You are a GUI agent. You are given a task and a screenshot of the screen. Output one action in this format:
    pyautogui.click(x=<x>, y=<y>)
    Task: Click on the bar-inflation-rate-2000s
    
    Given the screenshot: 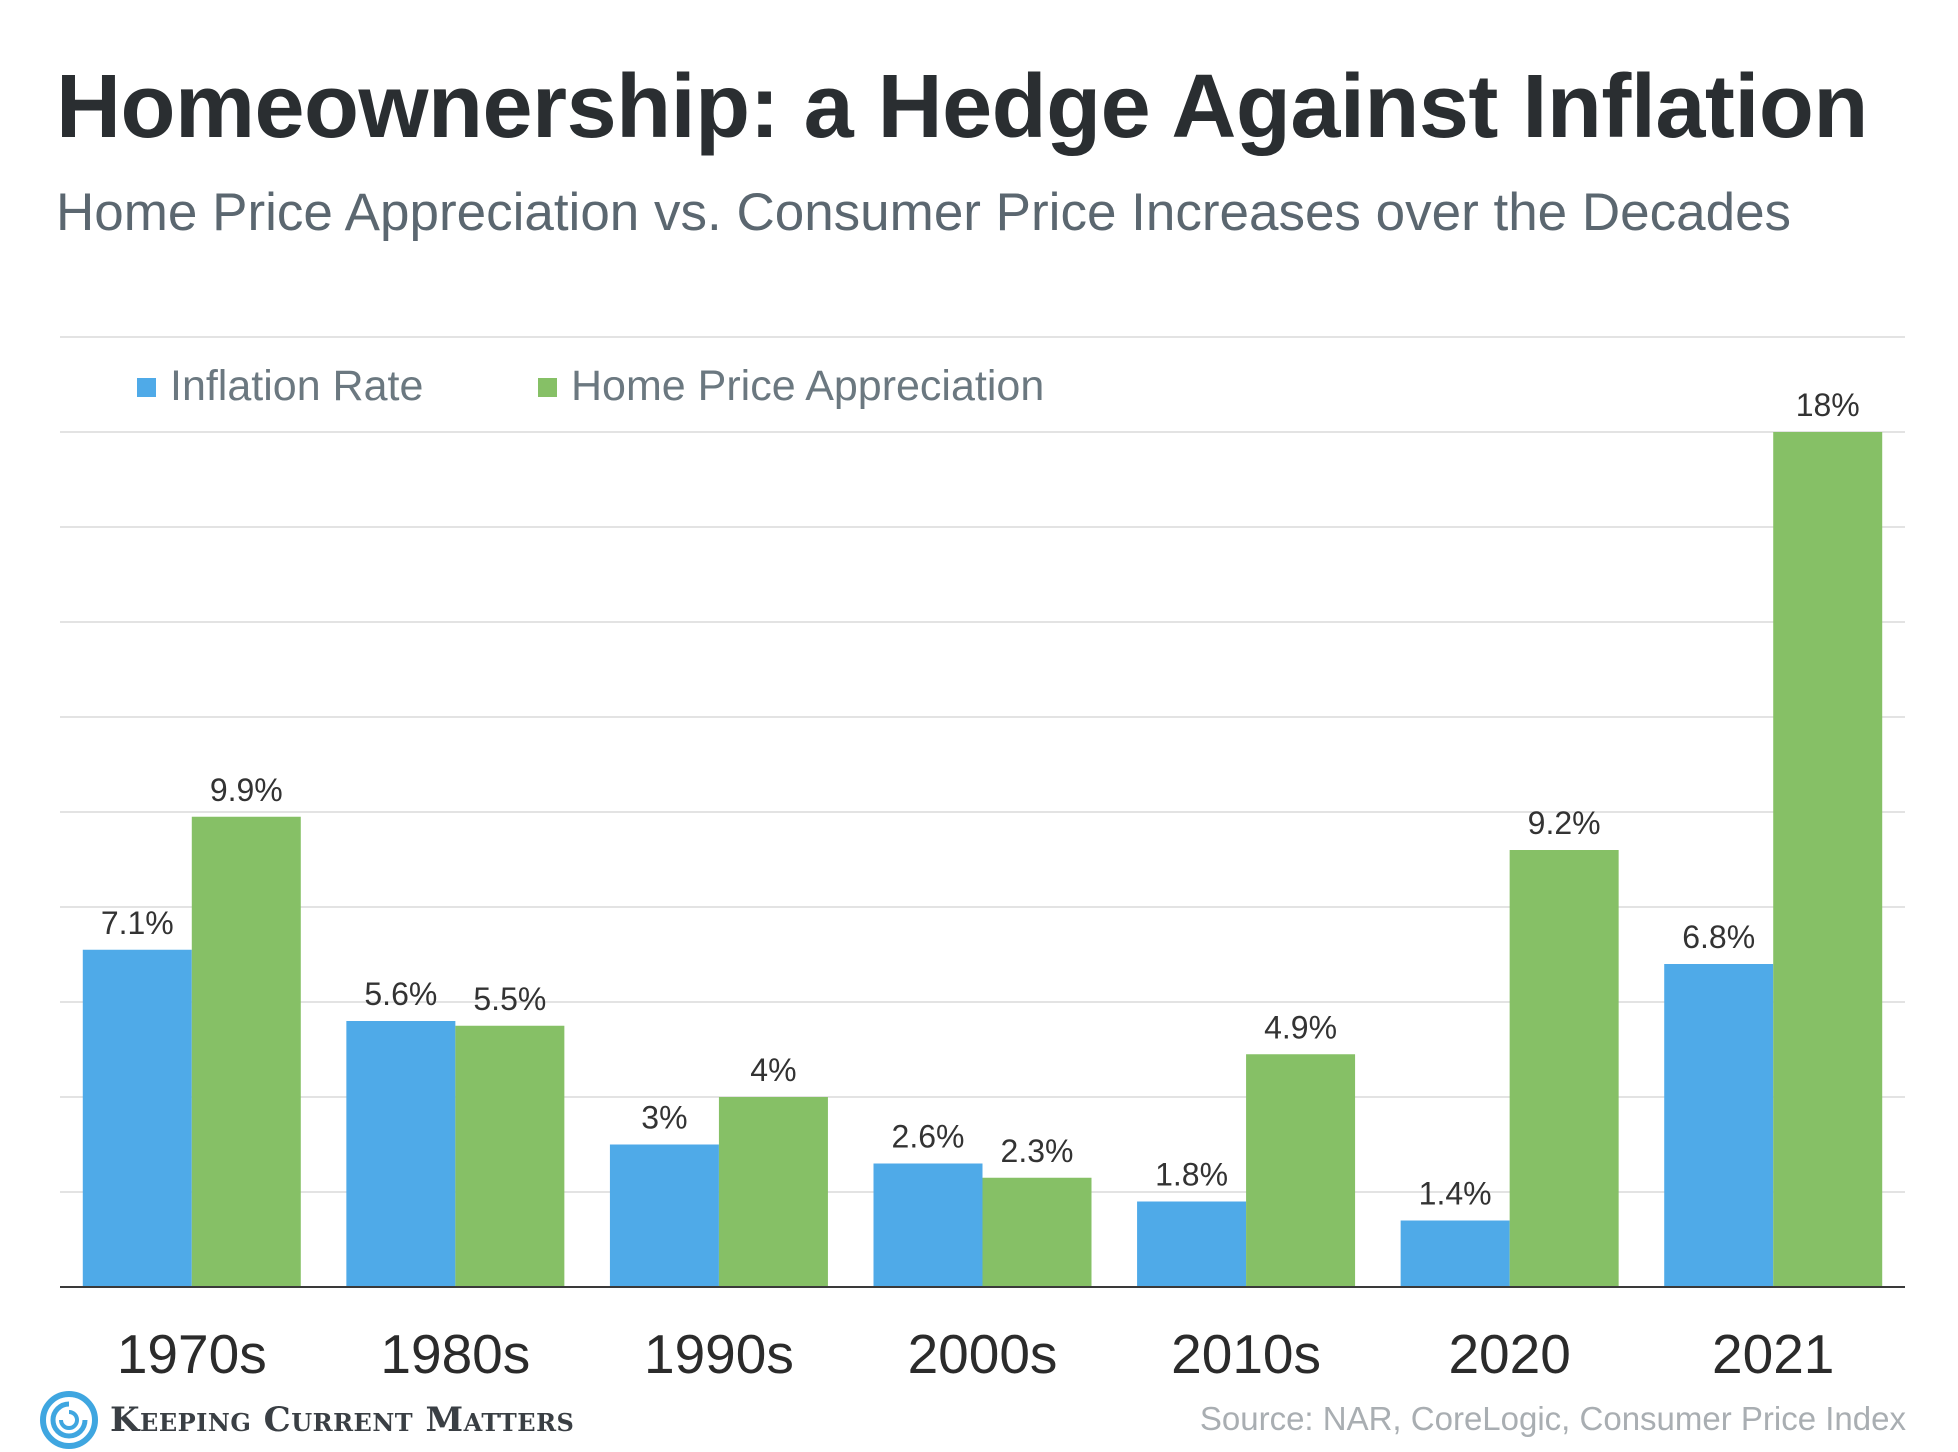 What is the action you would take?
    pyautogui.click(x=928, y=1225)
    